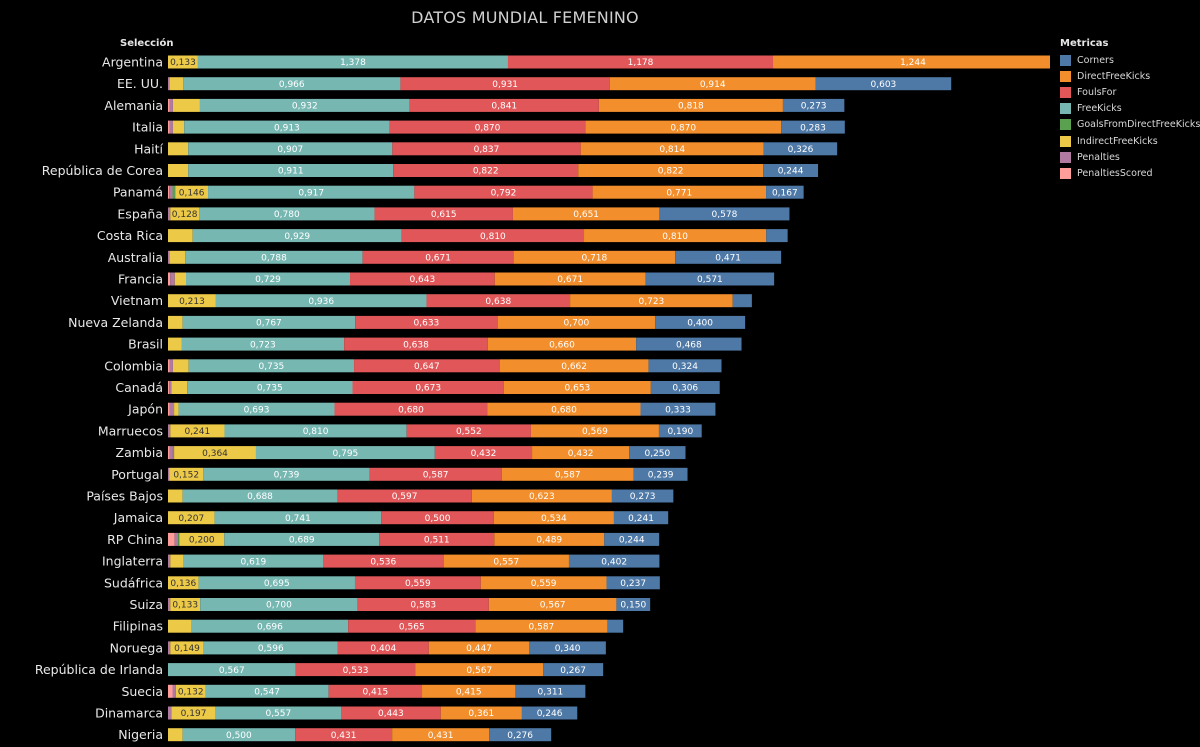  Describe the element at coordinates (202, 541) in the screenshot. I see `data-label: 0,200` at that location.